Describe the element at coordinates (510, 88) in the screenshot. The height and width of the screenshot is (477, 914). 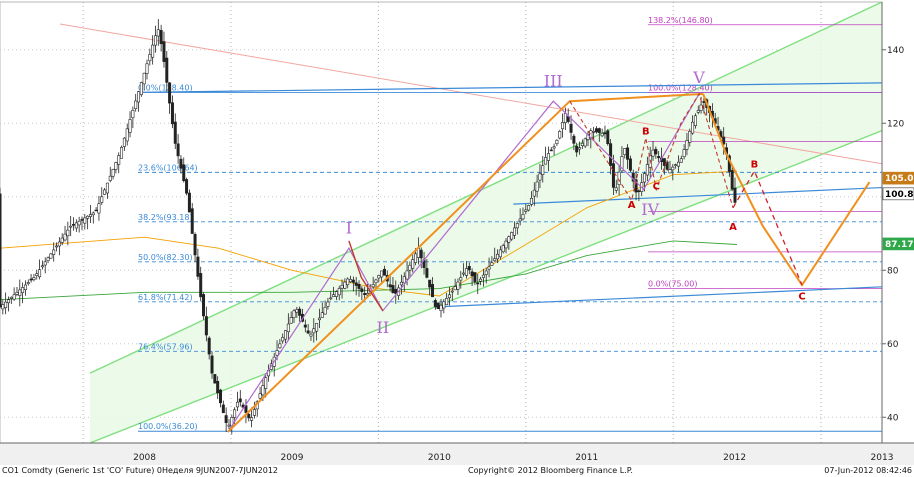
I see `top-trendline` at that location.